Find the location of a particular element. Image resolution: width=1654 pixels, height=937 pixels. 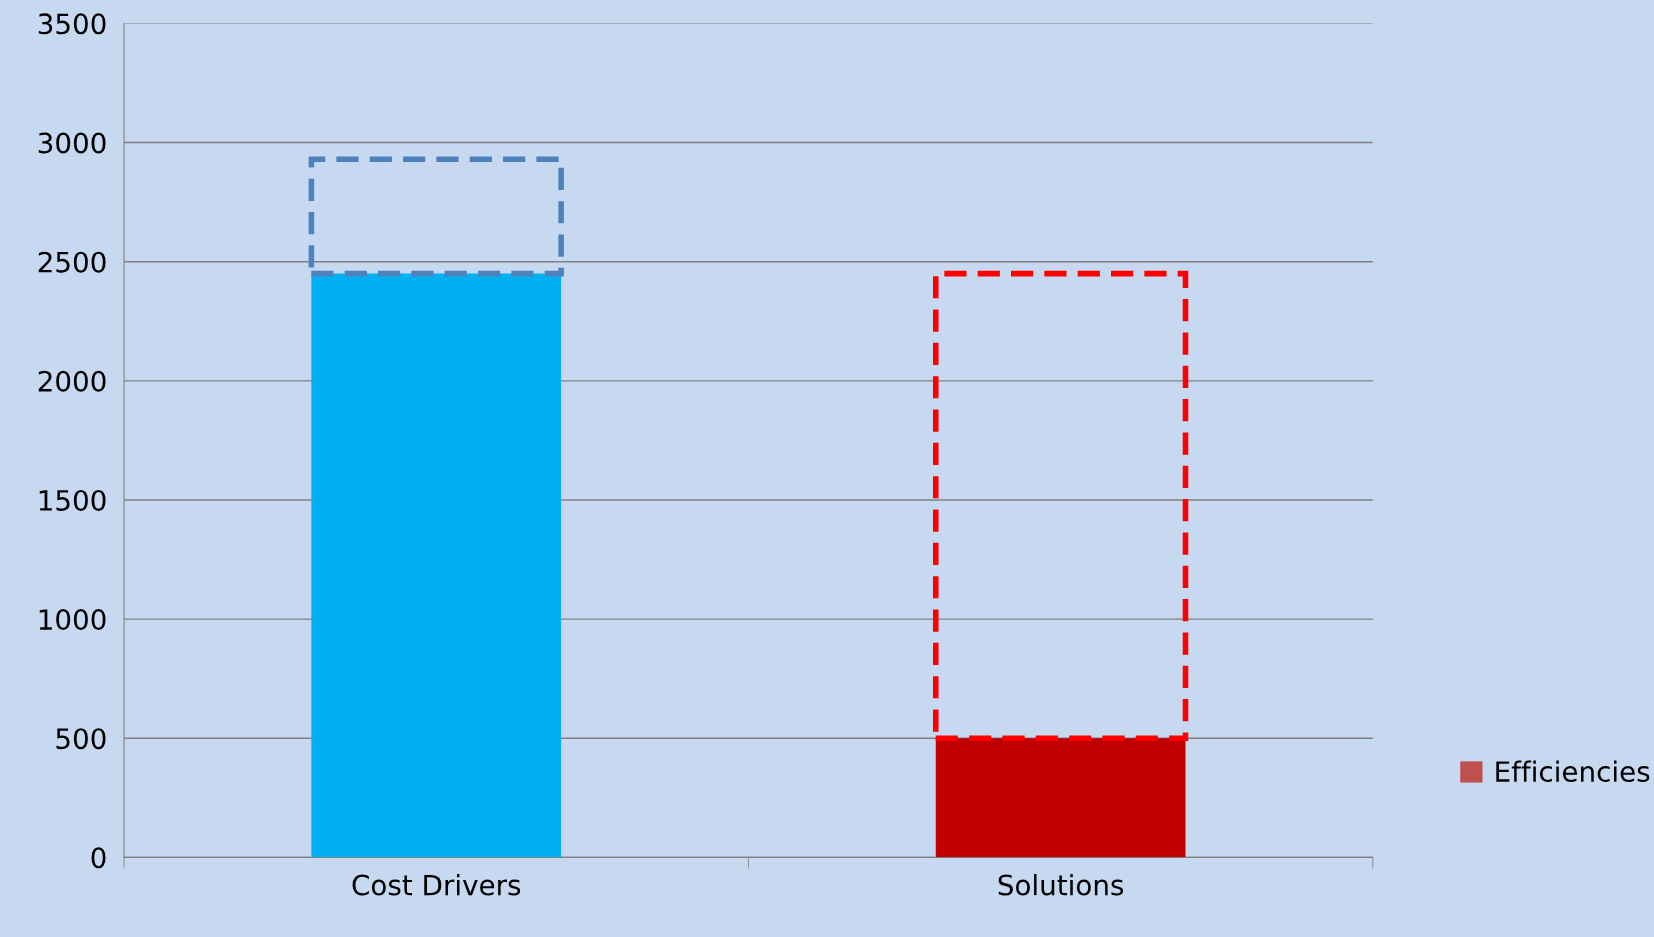

y-tick-label: 500 is located at coordinates (81, 739).